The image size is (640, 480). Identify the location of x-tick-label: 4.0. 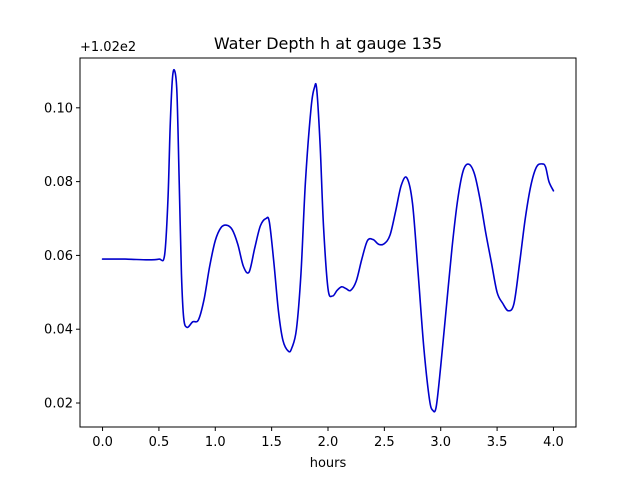
(553, 442).